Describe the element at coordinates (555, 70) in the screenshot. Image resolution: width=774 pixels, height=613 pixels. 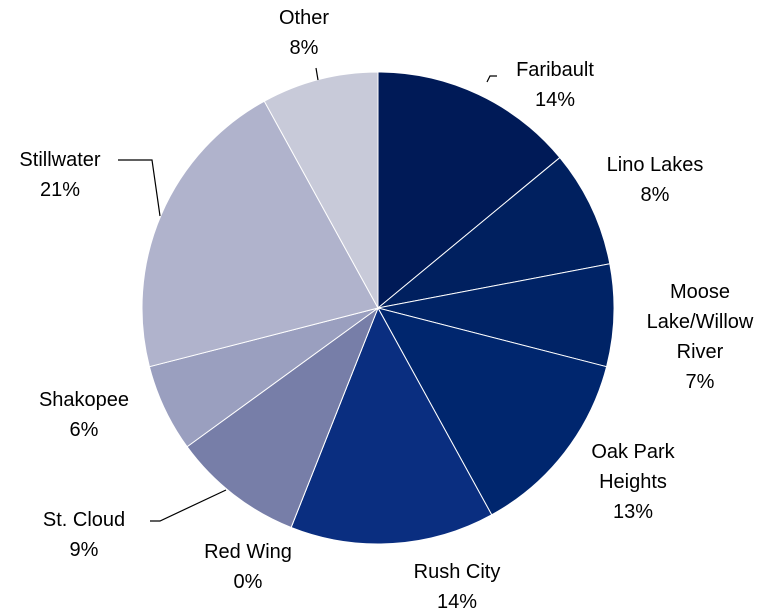
I see `category-name: Faribault` at that location.